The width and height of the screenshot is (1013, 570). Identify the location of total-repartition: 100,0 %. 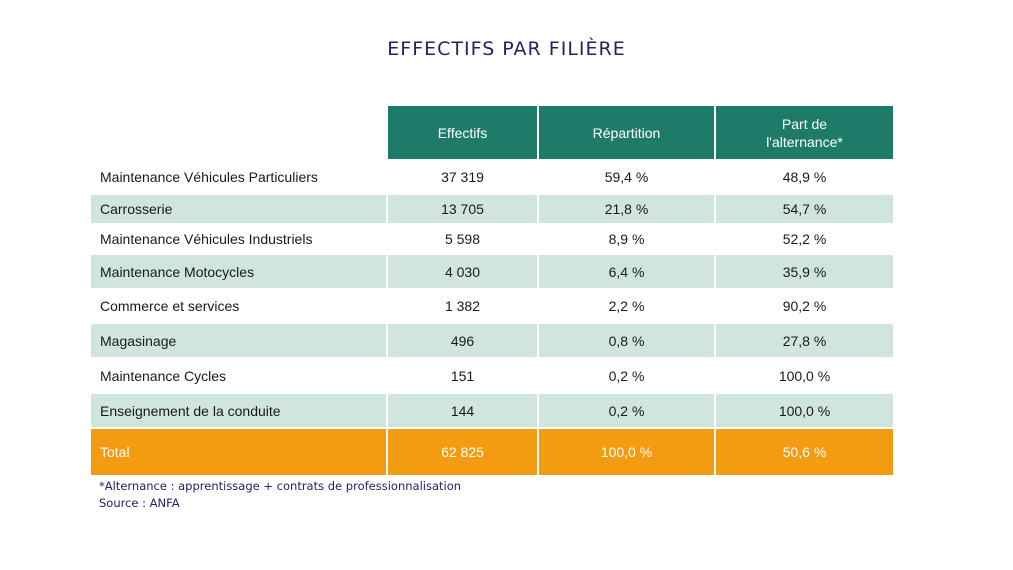
(626, 451).